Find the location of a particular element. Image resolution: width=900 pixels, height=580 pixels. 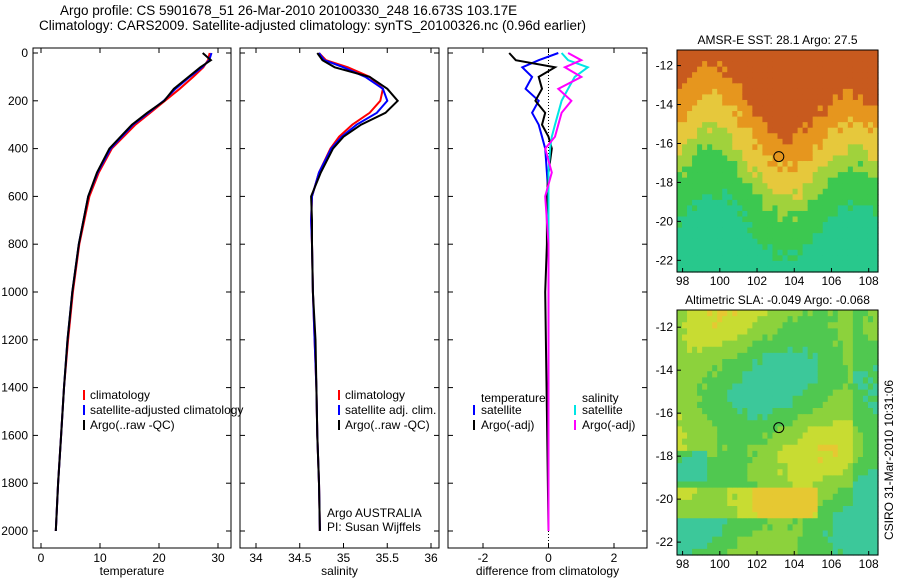

map-frame is located at coordinates (777, 432).